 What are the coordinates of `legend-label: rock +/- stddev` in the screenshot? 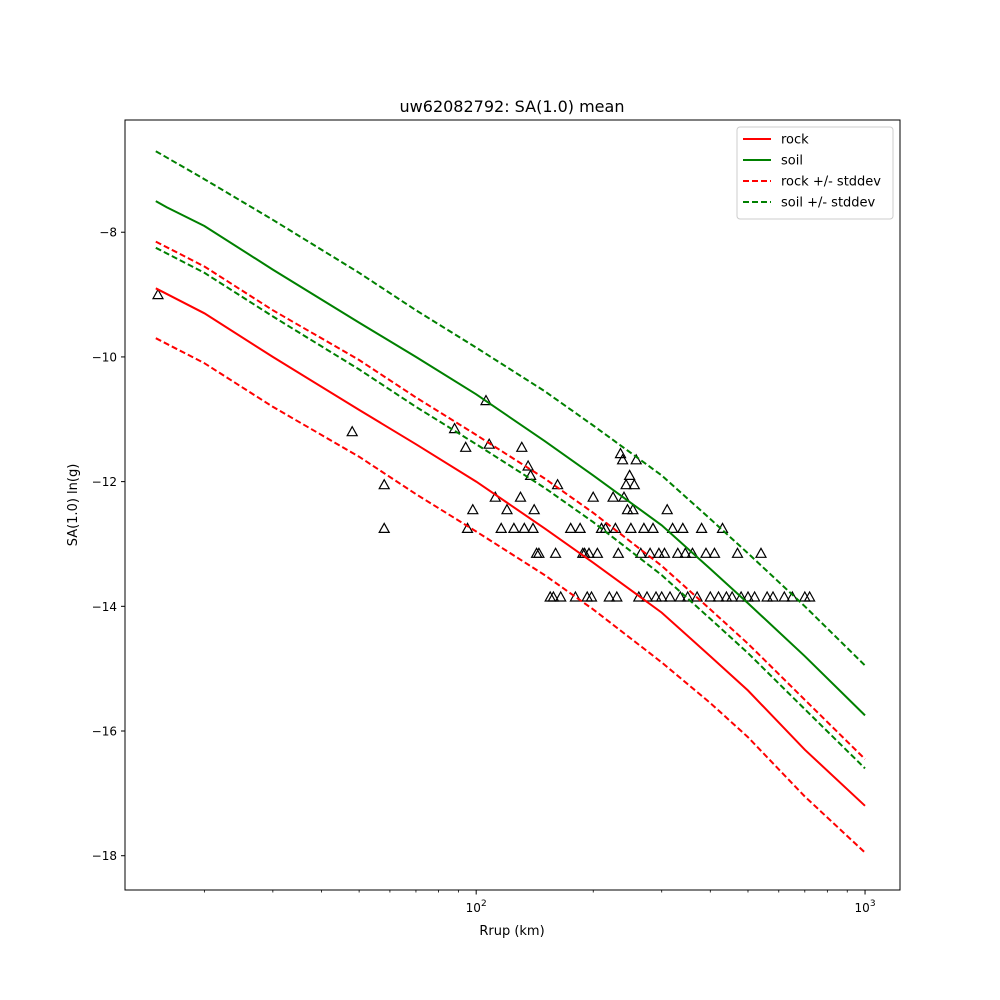 It's located at (831, 182).